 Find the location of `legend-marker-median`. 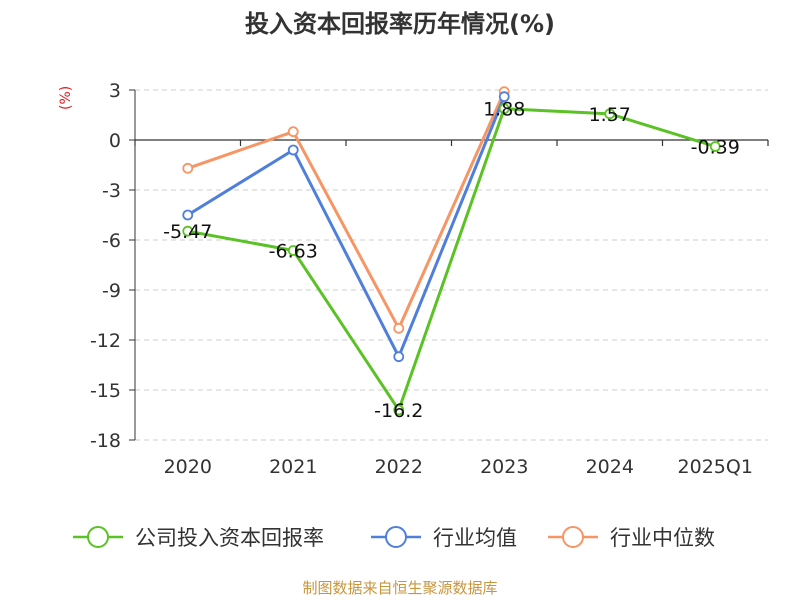

legend-marker-median is located at coordinates (573, 537).